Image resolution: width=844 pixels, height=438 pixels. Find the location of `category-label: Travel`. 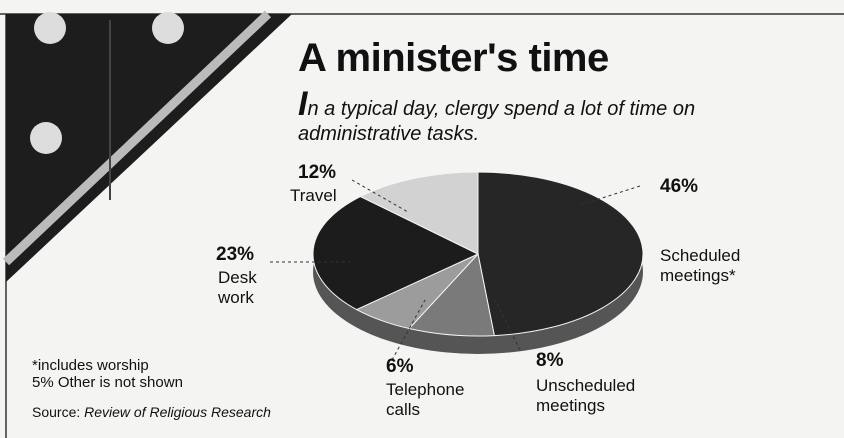

category-label: Travel is located at coordinates (313, 195).